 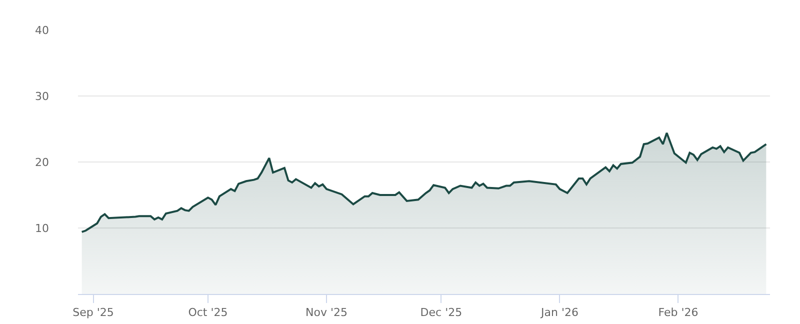 What do you see at coordinates (678, 313) in the screenshot?
I see `x-tick-label: Feb '26` at bounding box center [678, 313].